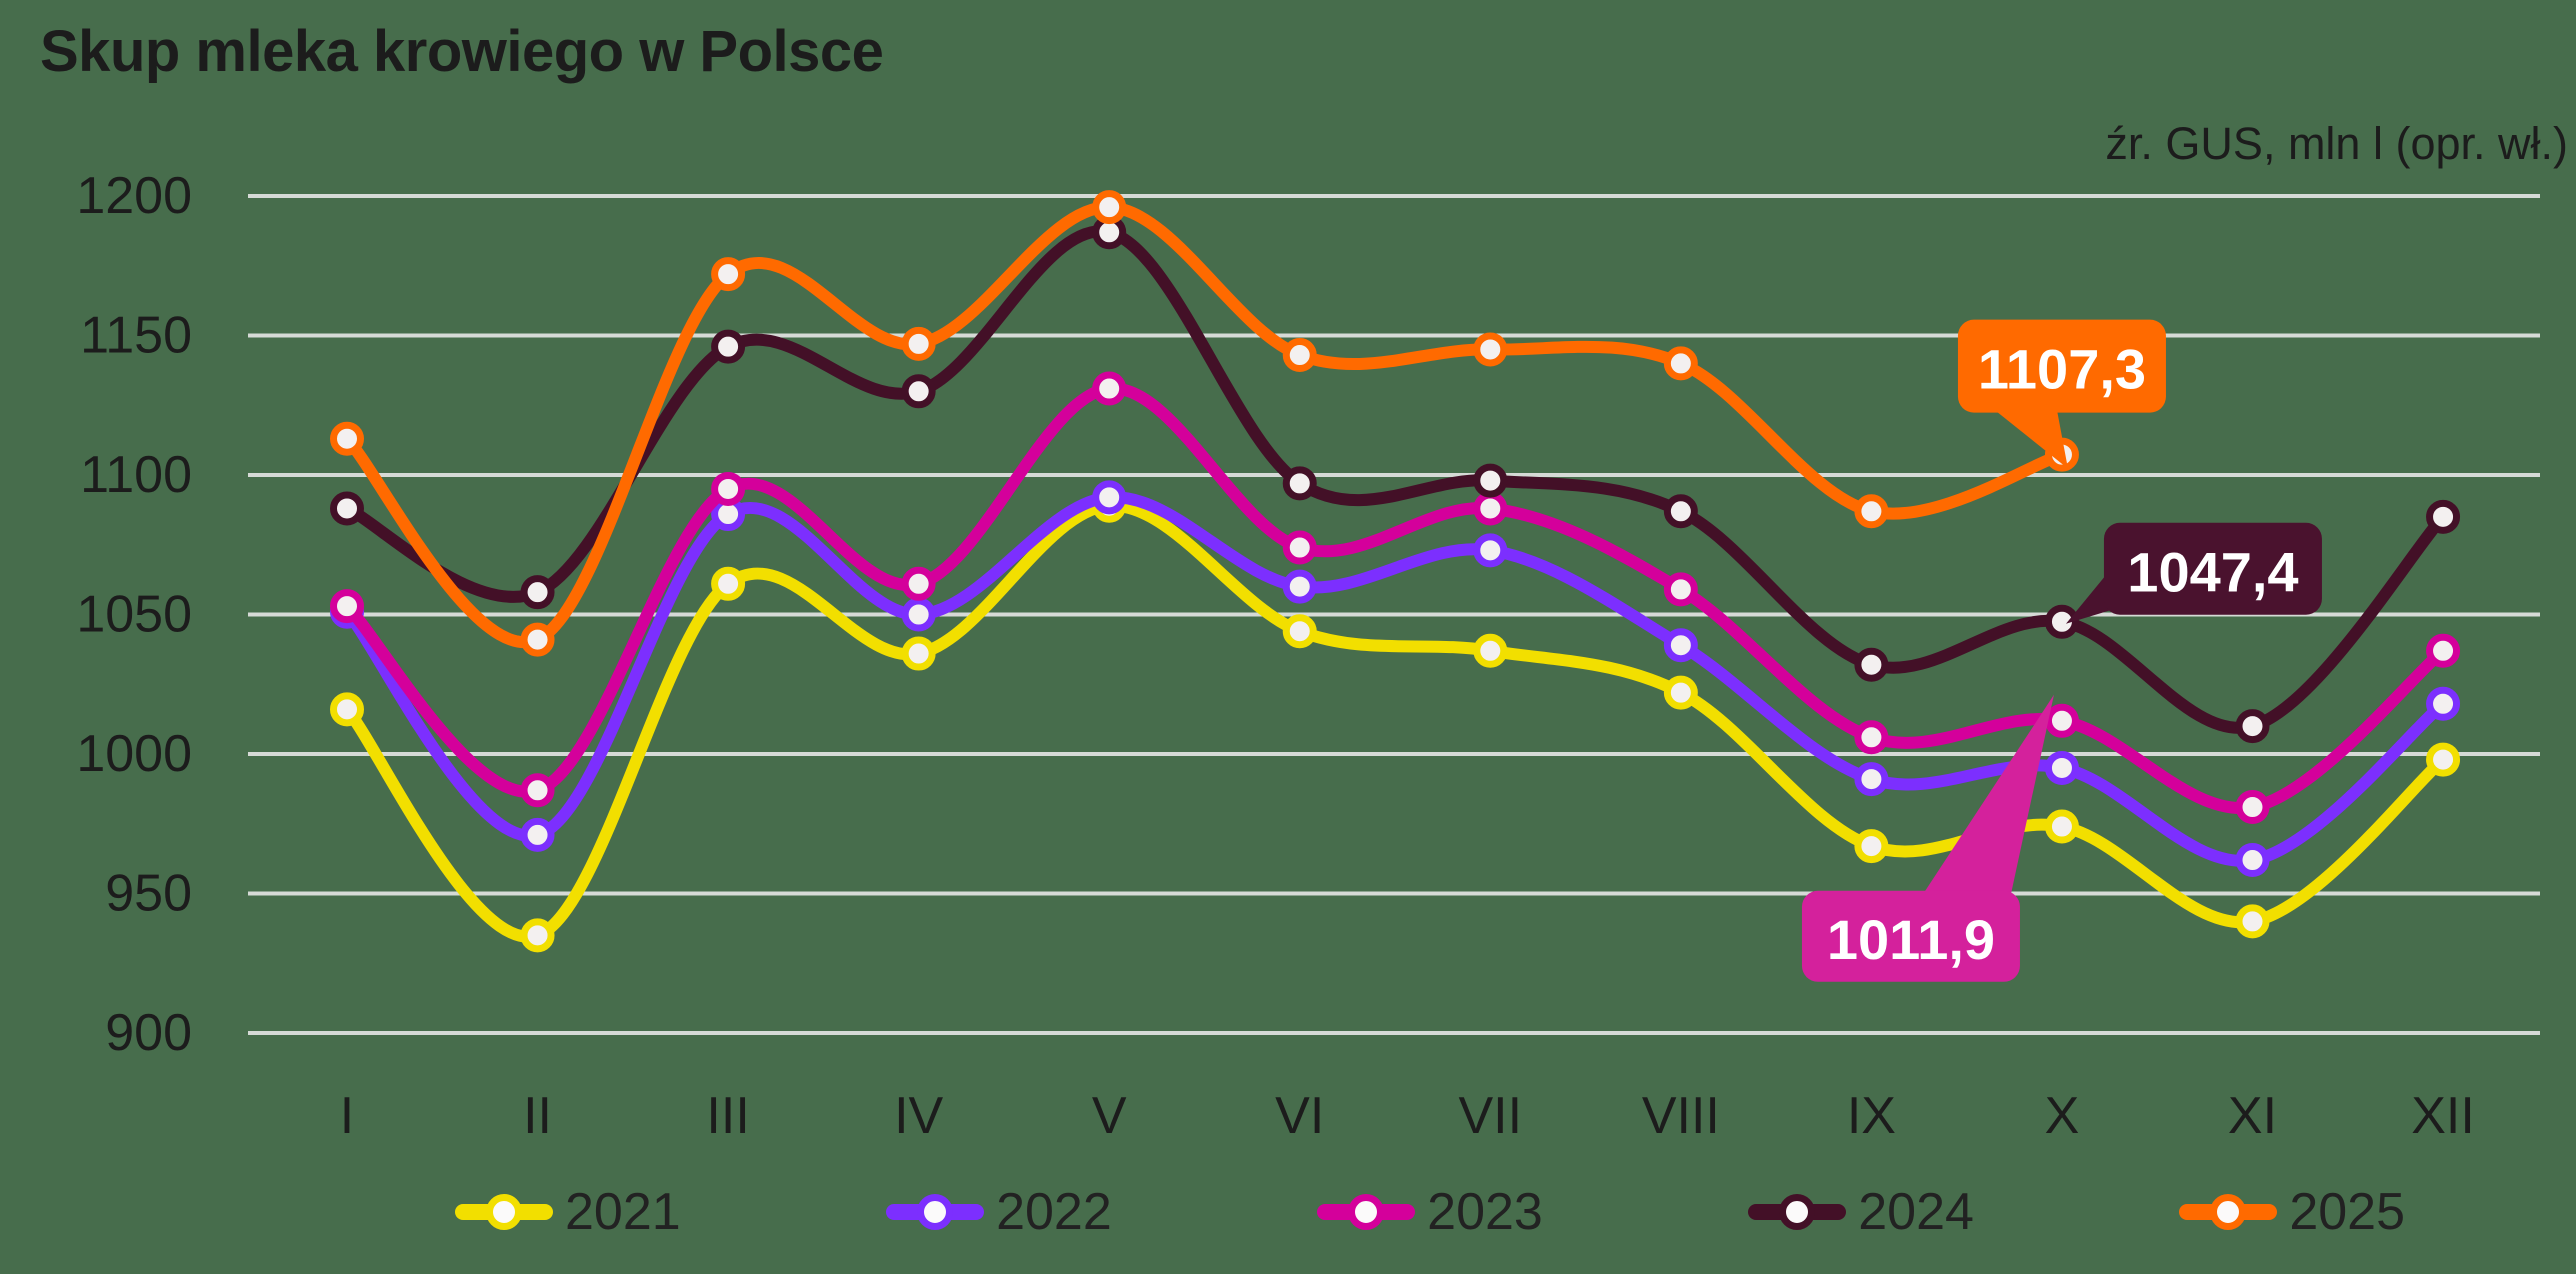 The height and width of the screenshot is (1274, 2576). Describe the element at coordinates (2292, 1212) in the screenshot. I see `legend-item-2025: 2025` at that location.